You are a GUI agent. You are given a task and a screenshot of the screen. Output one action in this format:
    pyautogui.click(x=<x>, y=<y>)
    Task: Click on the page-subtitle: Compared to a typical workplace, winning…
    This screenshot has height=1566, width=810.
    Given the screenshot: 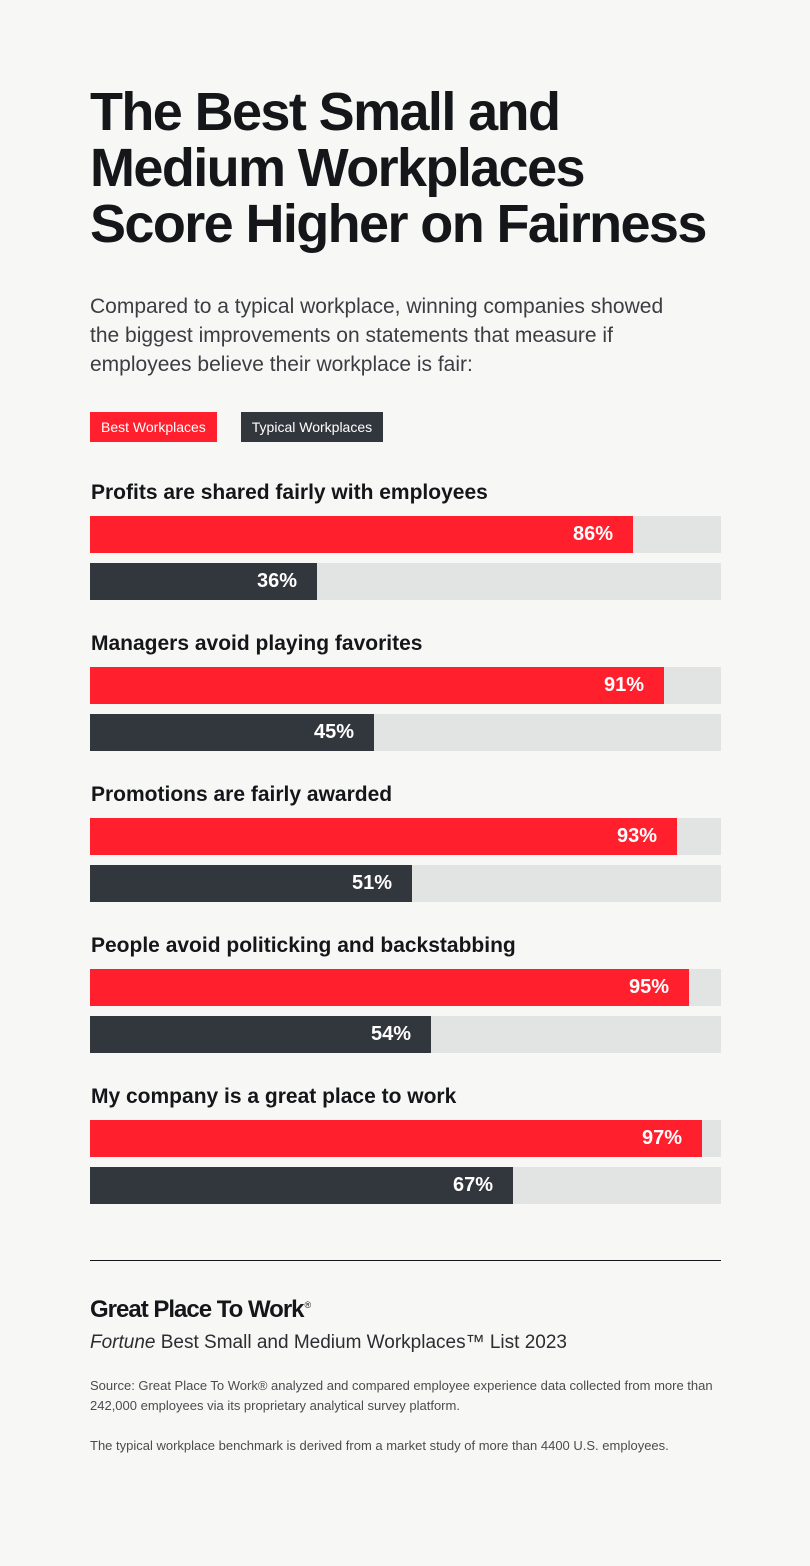 What is the action you would take?
    pyautogui.click(x=377, y=335)
    